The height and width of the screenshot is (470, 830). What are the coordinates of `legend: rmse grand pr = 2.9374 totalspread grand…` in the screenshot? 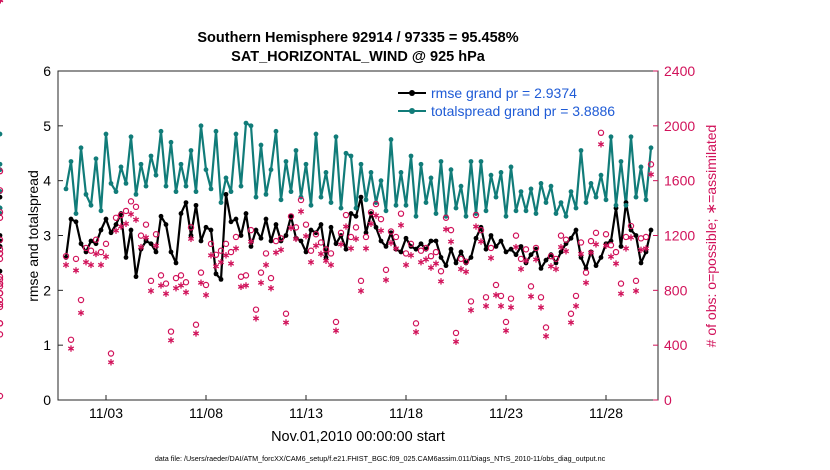 It's located at (517, 102).